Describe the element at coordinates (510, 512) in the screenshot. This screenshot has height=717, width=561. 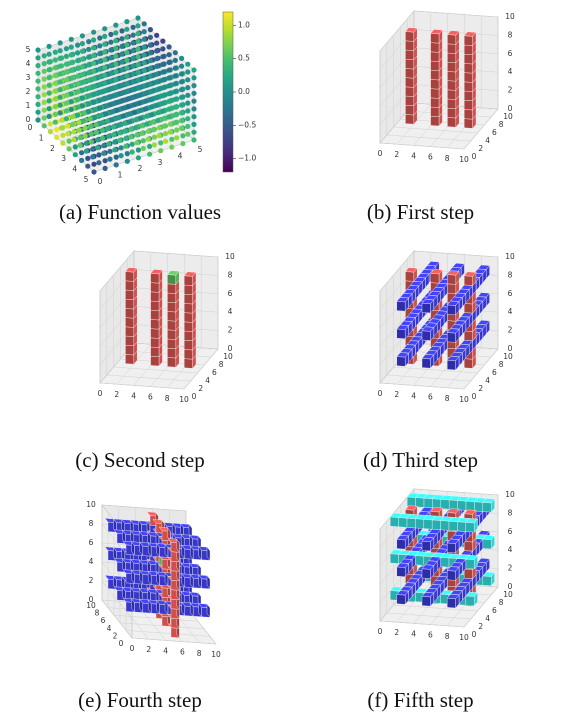
I see `z-tick: 8` at that location.